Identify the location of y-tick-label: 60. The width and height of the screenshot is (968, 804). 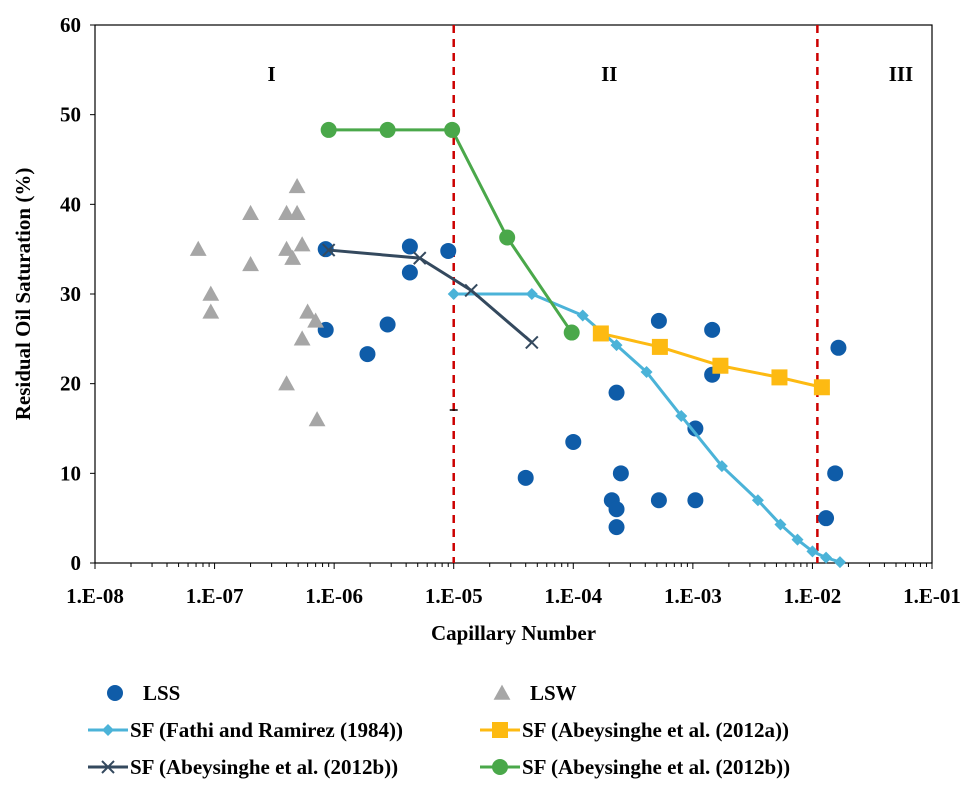
(70, 25).